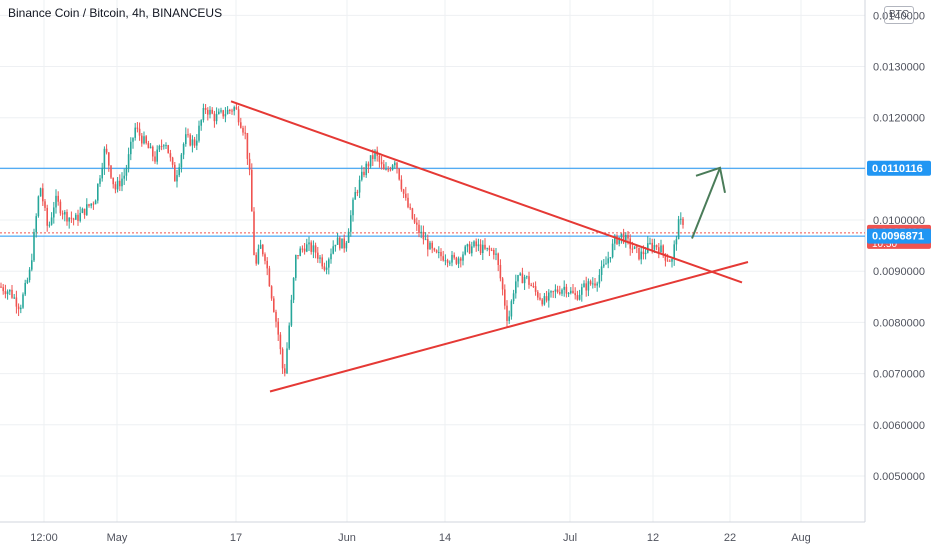 Image resolution: width=932 pixels, height=555 pixels. Describe the element at coordinates (710, 180) in the screenshot. I see `forecast-arrow-head` at that location.